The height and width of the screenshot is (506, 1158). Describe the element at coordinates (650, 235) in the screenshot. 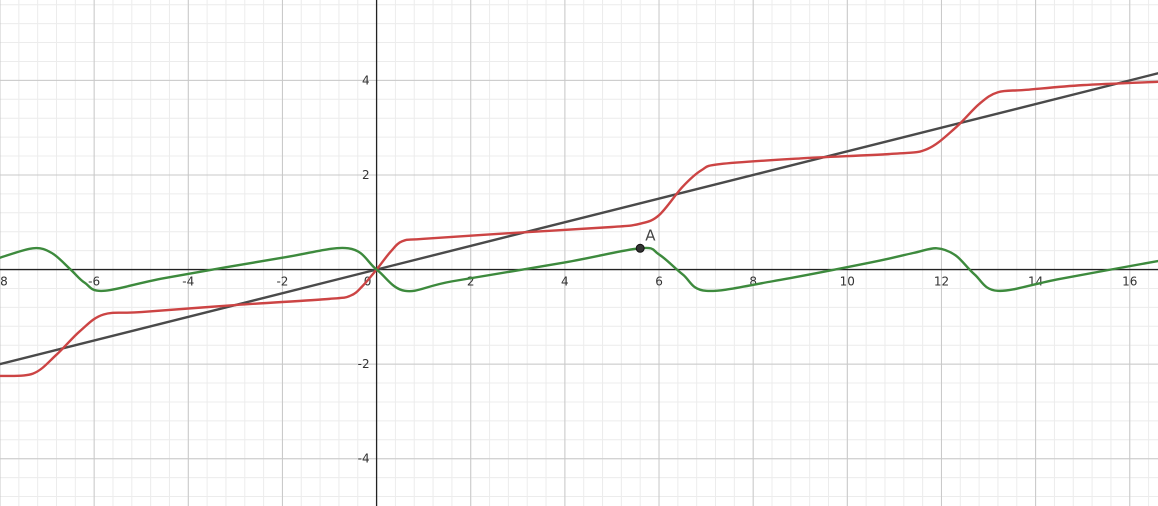

I see `point-label: A` at that location.